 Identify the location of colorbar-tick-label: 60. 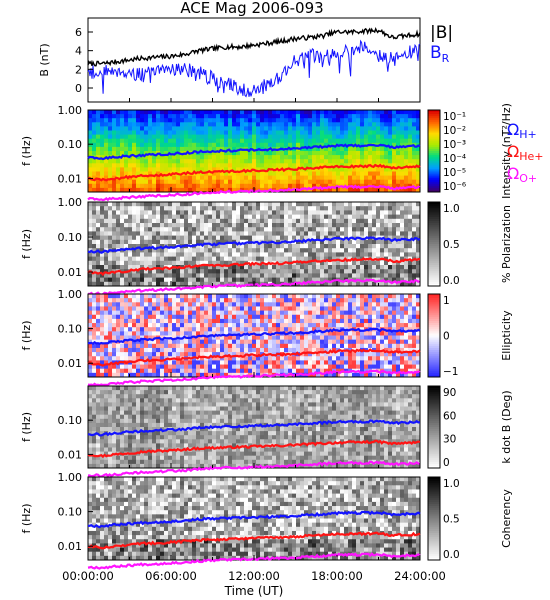
(449, 416).